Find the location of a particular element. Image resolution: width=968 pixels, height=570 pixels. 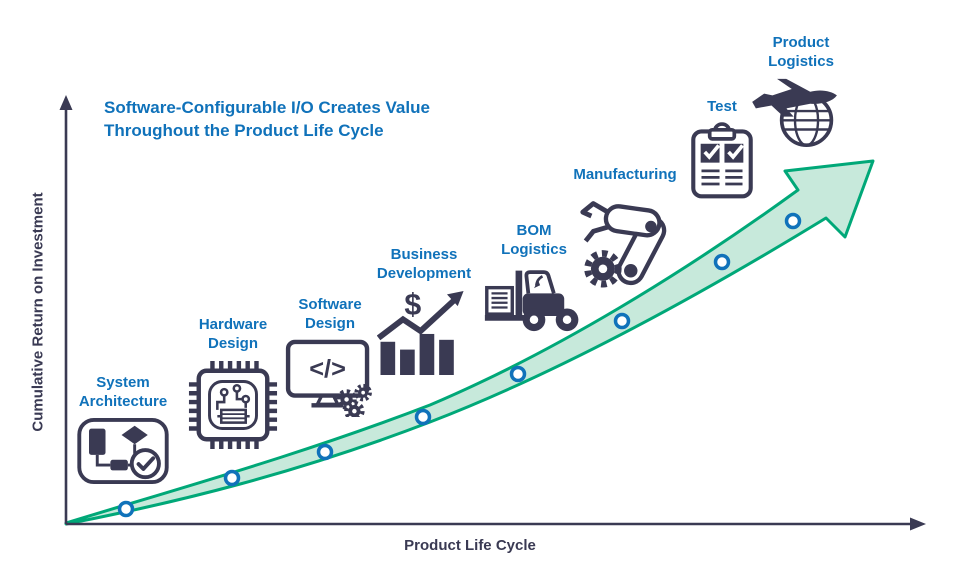

stage-label: Business Development is located at coordinates (424, 264).